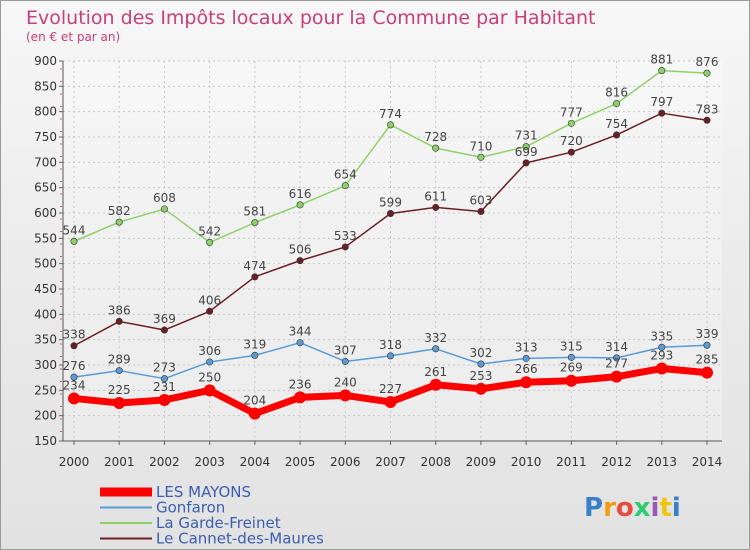 This screenshot has width=750, height=550. Describe the element at coordinates (254, 401) in the screenshot. I see `data-label-les-mayons: 204` at that location.